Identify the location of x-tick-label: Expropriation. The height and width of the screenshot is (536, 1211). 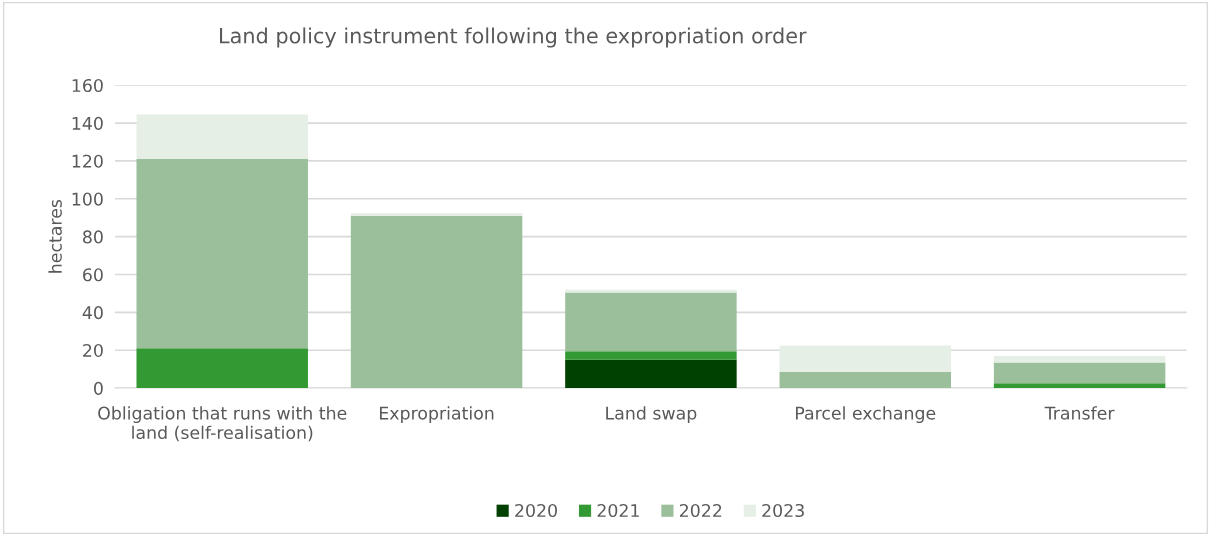
(437, 415).